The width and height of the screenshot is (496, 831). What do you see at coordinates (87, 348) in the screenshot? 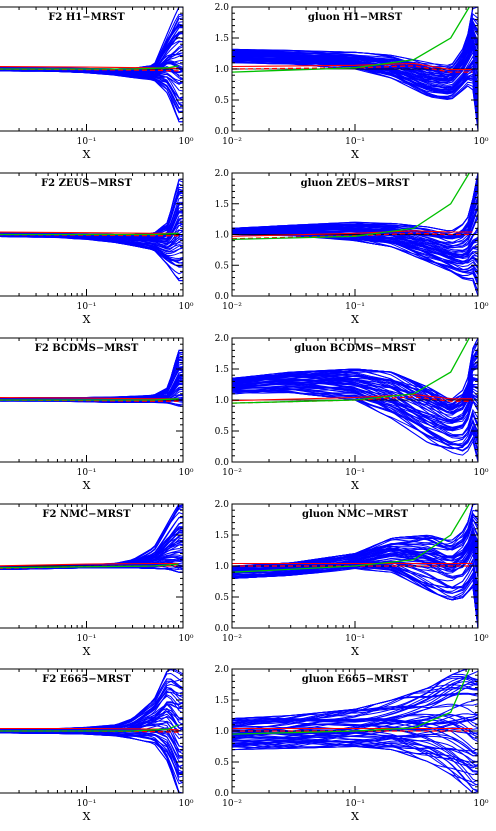
I see `panel-title: F2 BCDMS−MRST` at bounding box center [87, 348].